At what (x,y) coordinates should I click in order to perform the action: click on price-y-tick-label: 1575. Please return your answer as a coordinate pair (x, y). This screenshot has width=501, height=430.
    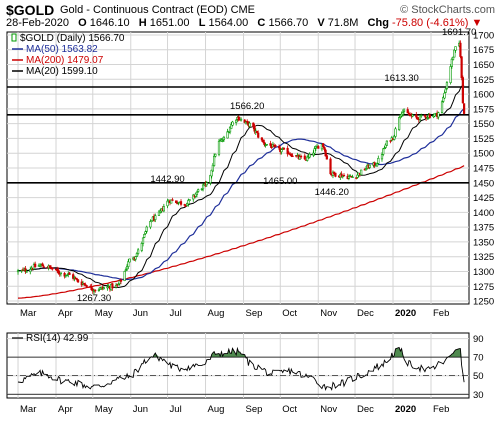
    Looking at the image, I should click on (483, 109).